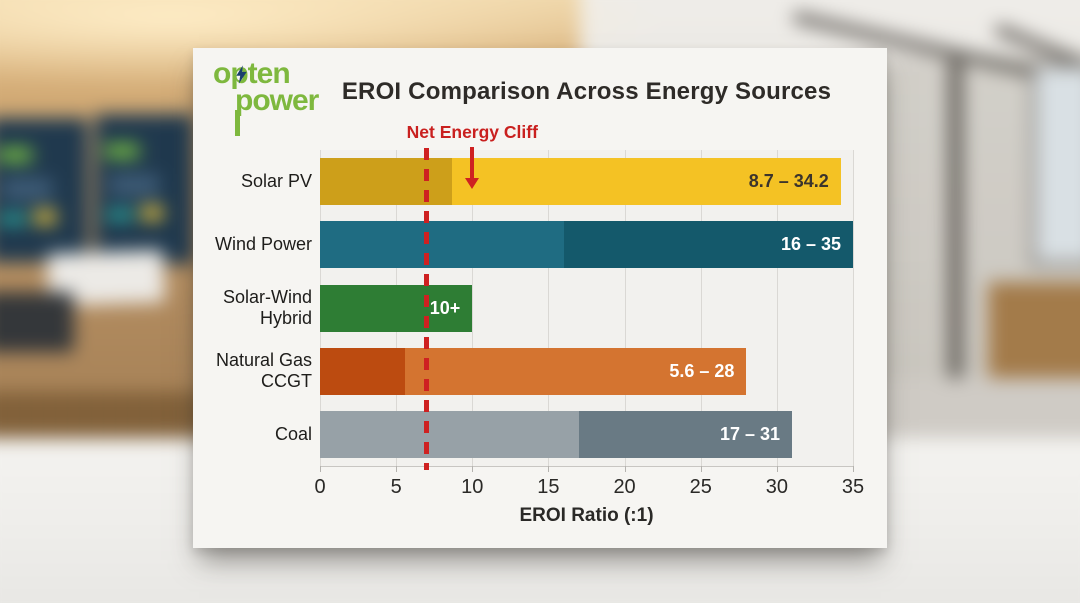 This screenshot has width=1080, height=603. Describe the element at coordinates (548, 487) in the screenshot. I see `x-tick-label: 15` at that location.